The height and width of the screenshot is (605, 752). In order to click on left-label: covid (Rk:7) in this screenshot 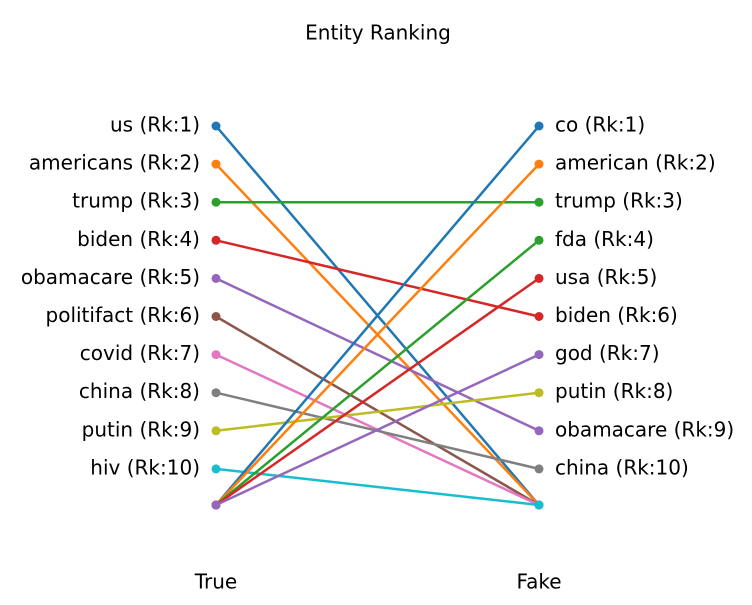, I will do `click(140, 353)`.